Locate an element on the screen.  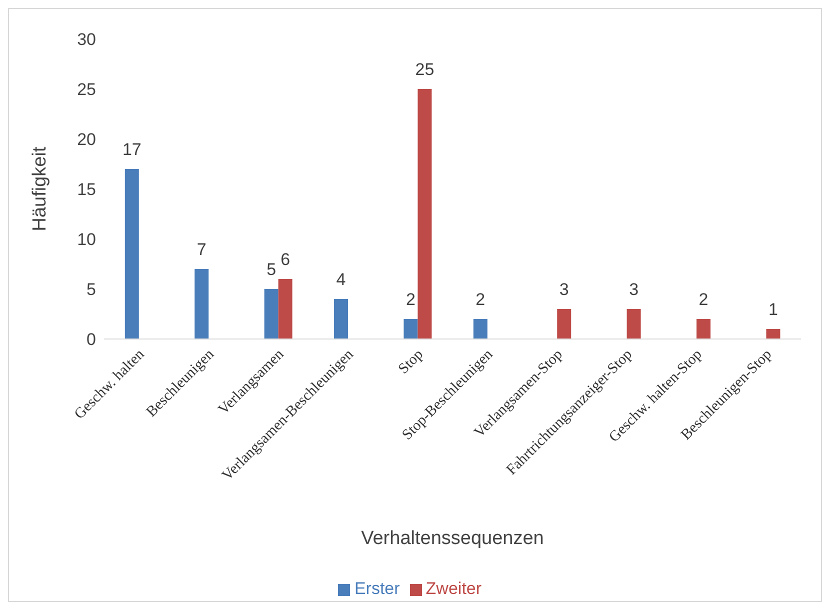
data-label: 6 is located at coordinates (285, 259).